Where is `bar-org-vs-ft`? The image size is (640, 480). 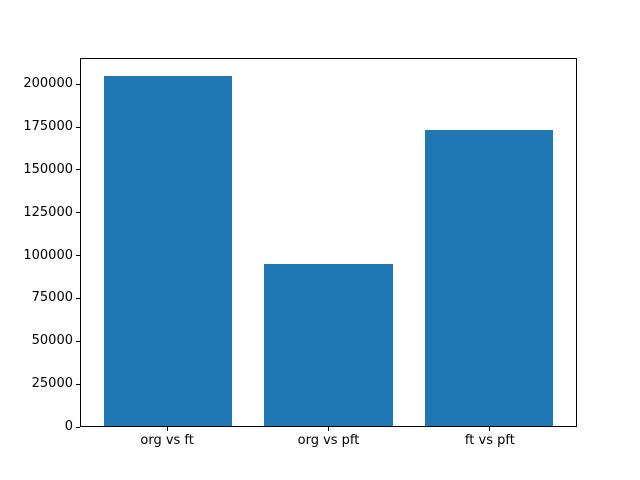
bar-org-vs-ft is located at coordinates (168, 251).